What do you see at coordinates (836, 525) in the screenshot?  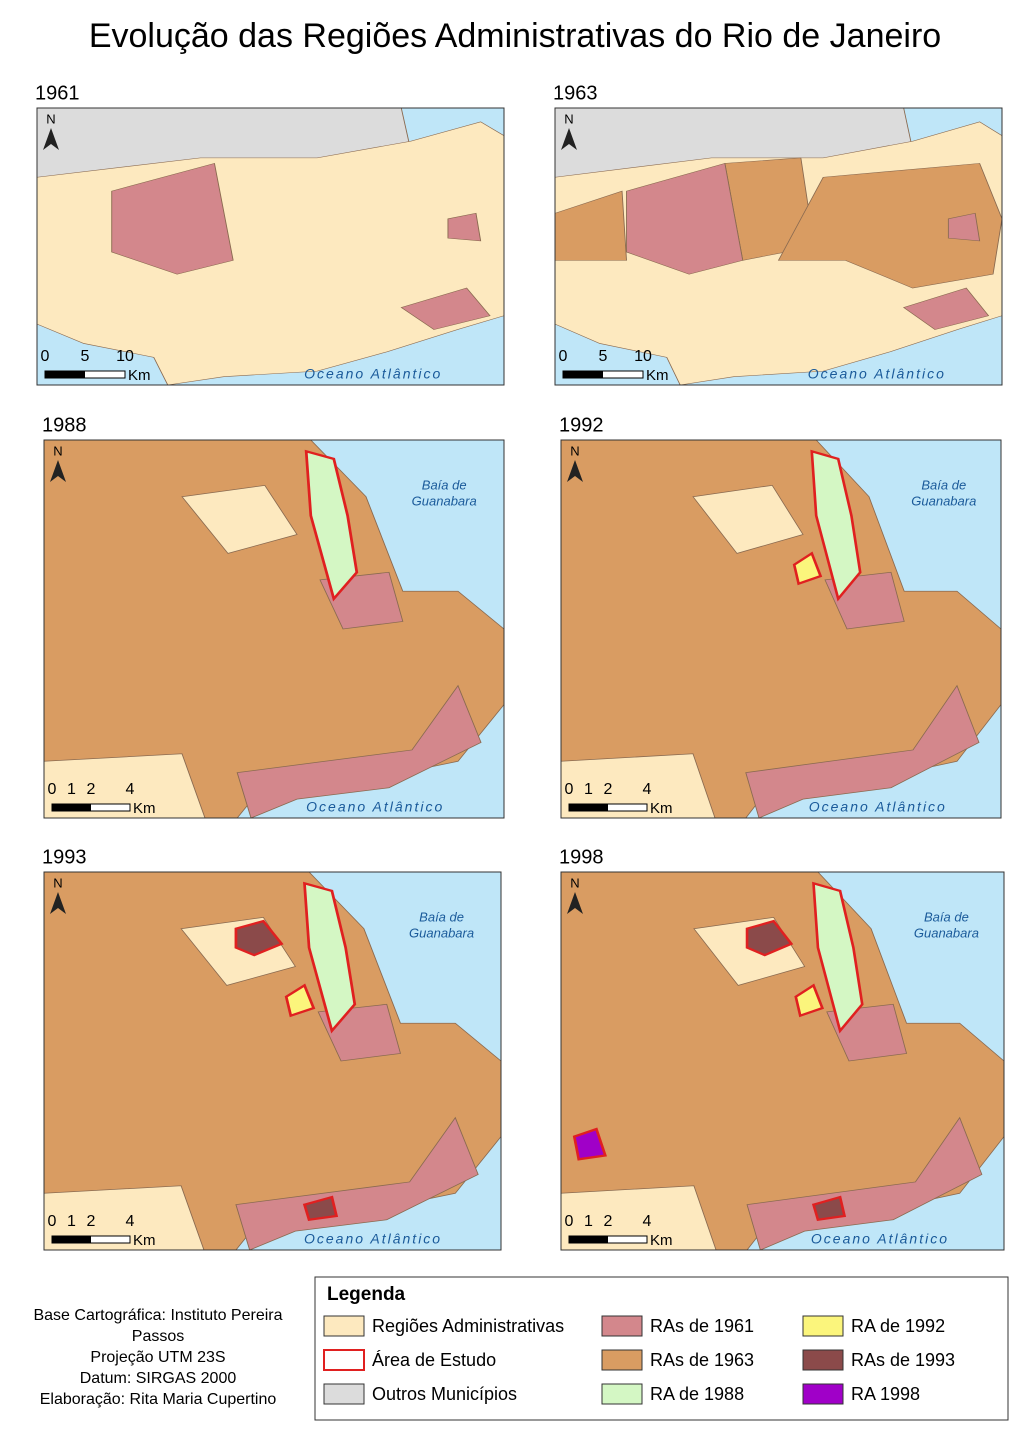 I see `ra-1988` at bounding box center [836, 525].